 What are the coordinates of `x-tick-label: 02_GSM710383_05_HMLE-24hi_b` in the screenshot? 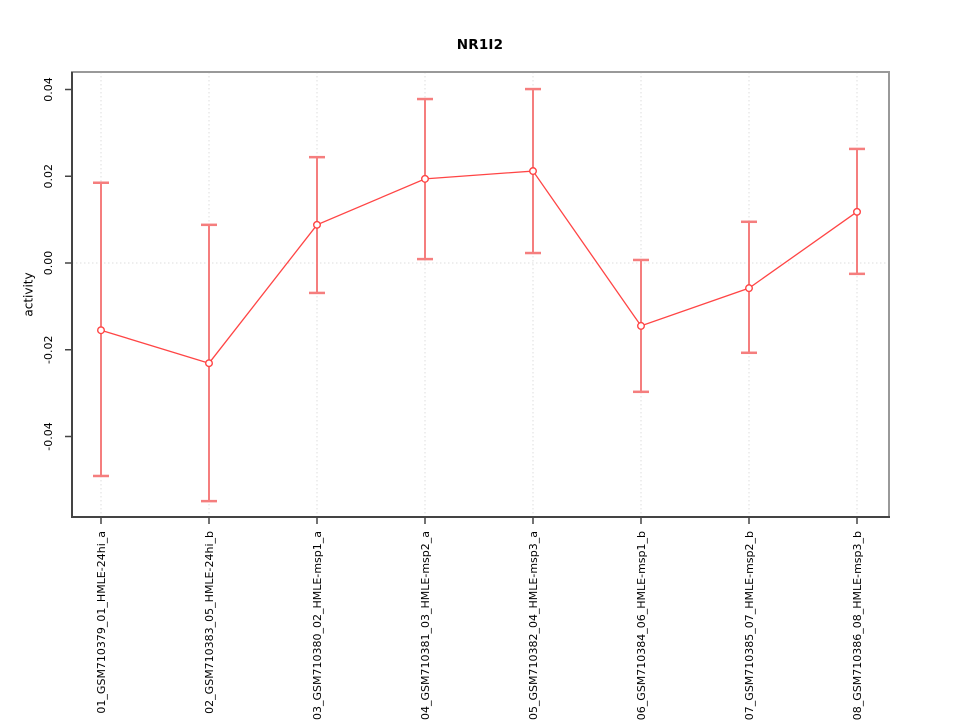 It's located at (209, 622).